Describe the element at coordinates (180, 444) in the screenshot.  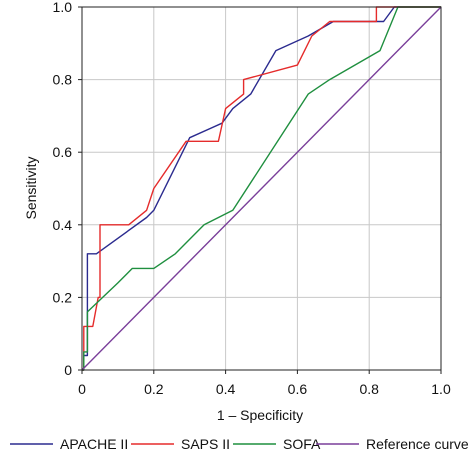
I see `legend-item-saps-ii: SAPS II` at that location.